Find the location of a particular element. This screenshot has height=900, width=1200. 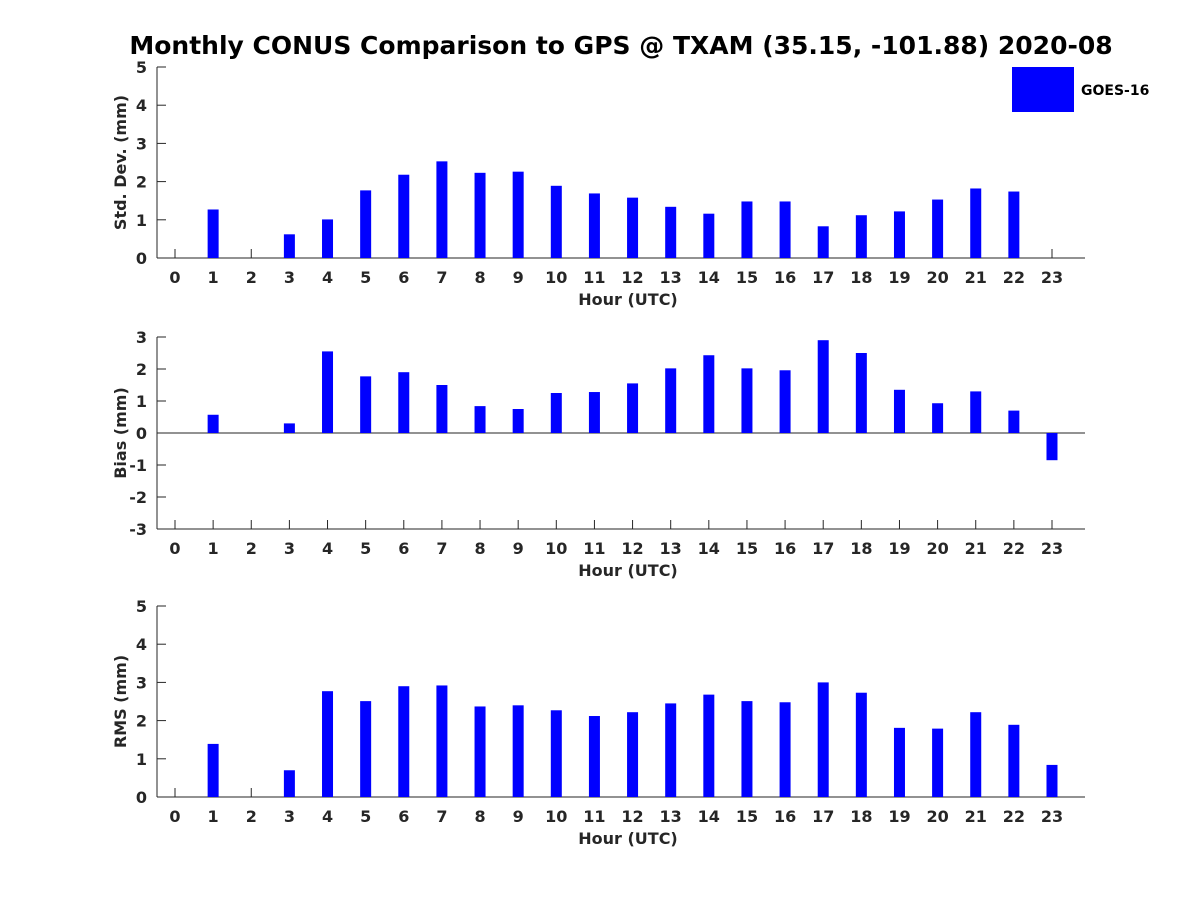

legend: GOES-16 is located at coordinates (1080, 89).